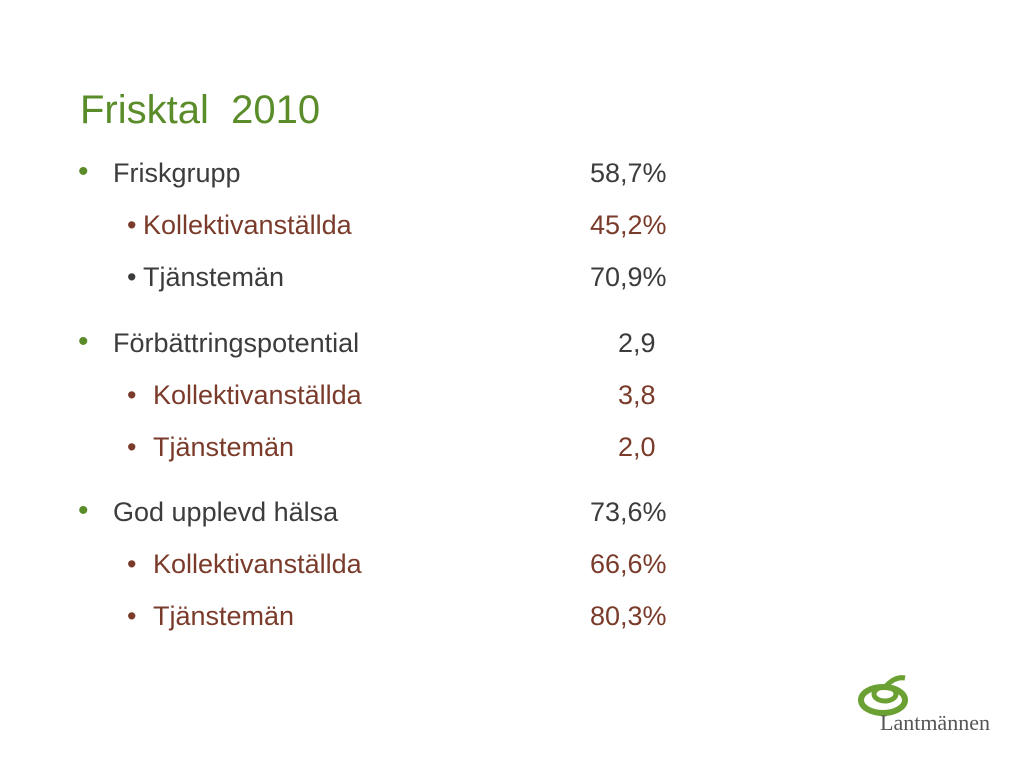 This screenshot has width=1024, height=768. What do you see at coordinates (628, 564) in the screenshot?
I see `item-value: 66,6%` at bounding box center [628, 564].